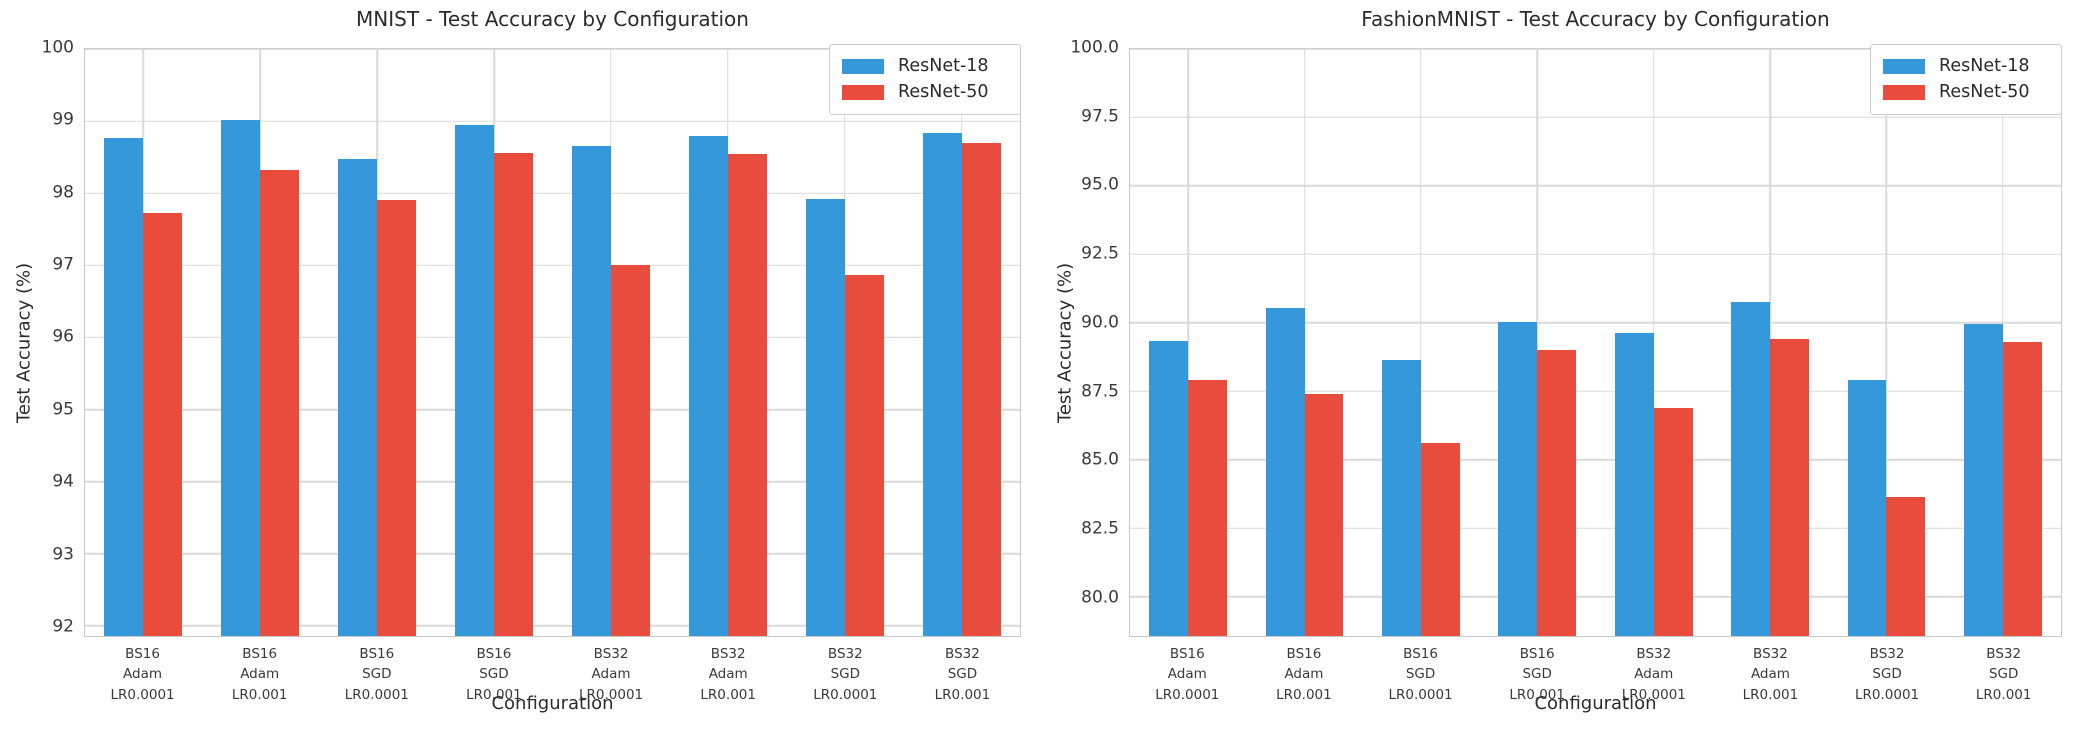  I want to click on y-tick-label: 97.5, so click(1100, 116).